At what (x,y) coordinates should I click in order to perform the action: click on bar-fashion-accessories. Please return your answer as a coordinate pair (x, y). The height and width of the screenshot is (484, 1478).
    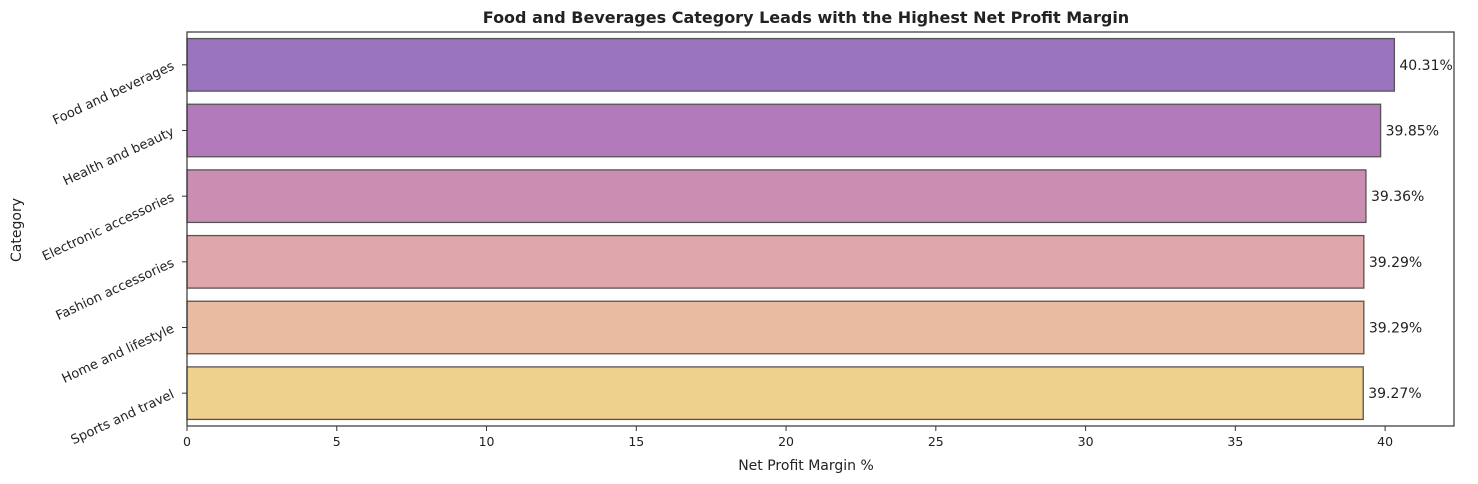
    Looking at the image, I should click on (775, 261).